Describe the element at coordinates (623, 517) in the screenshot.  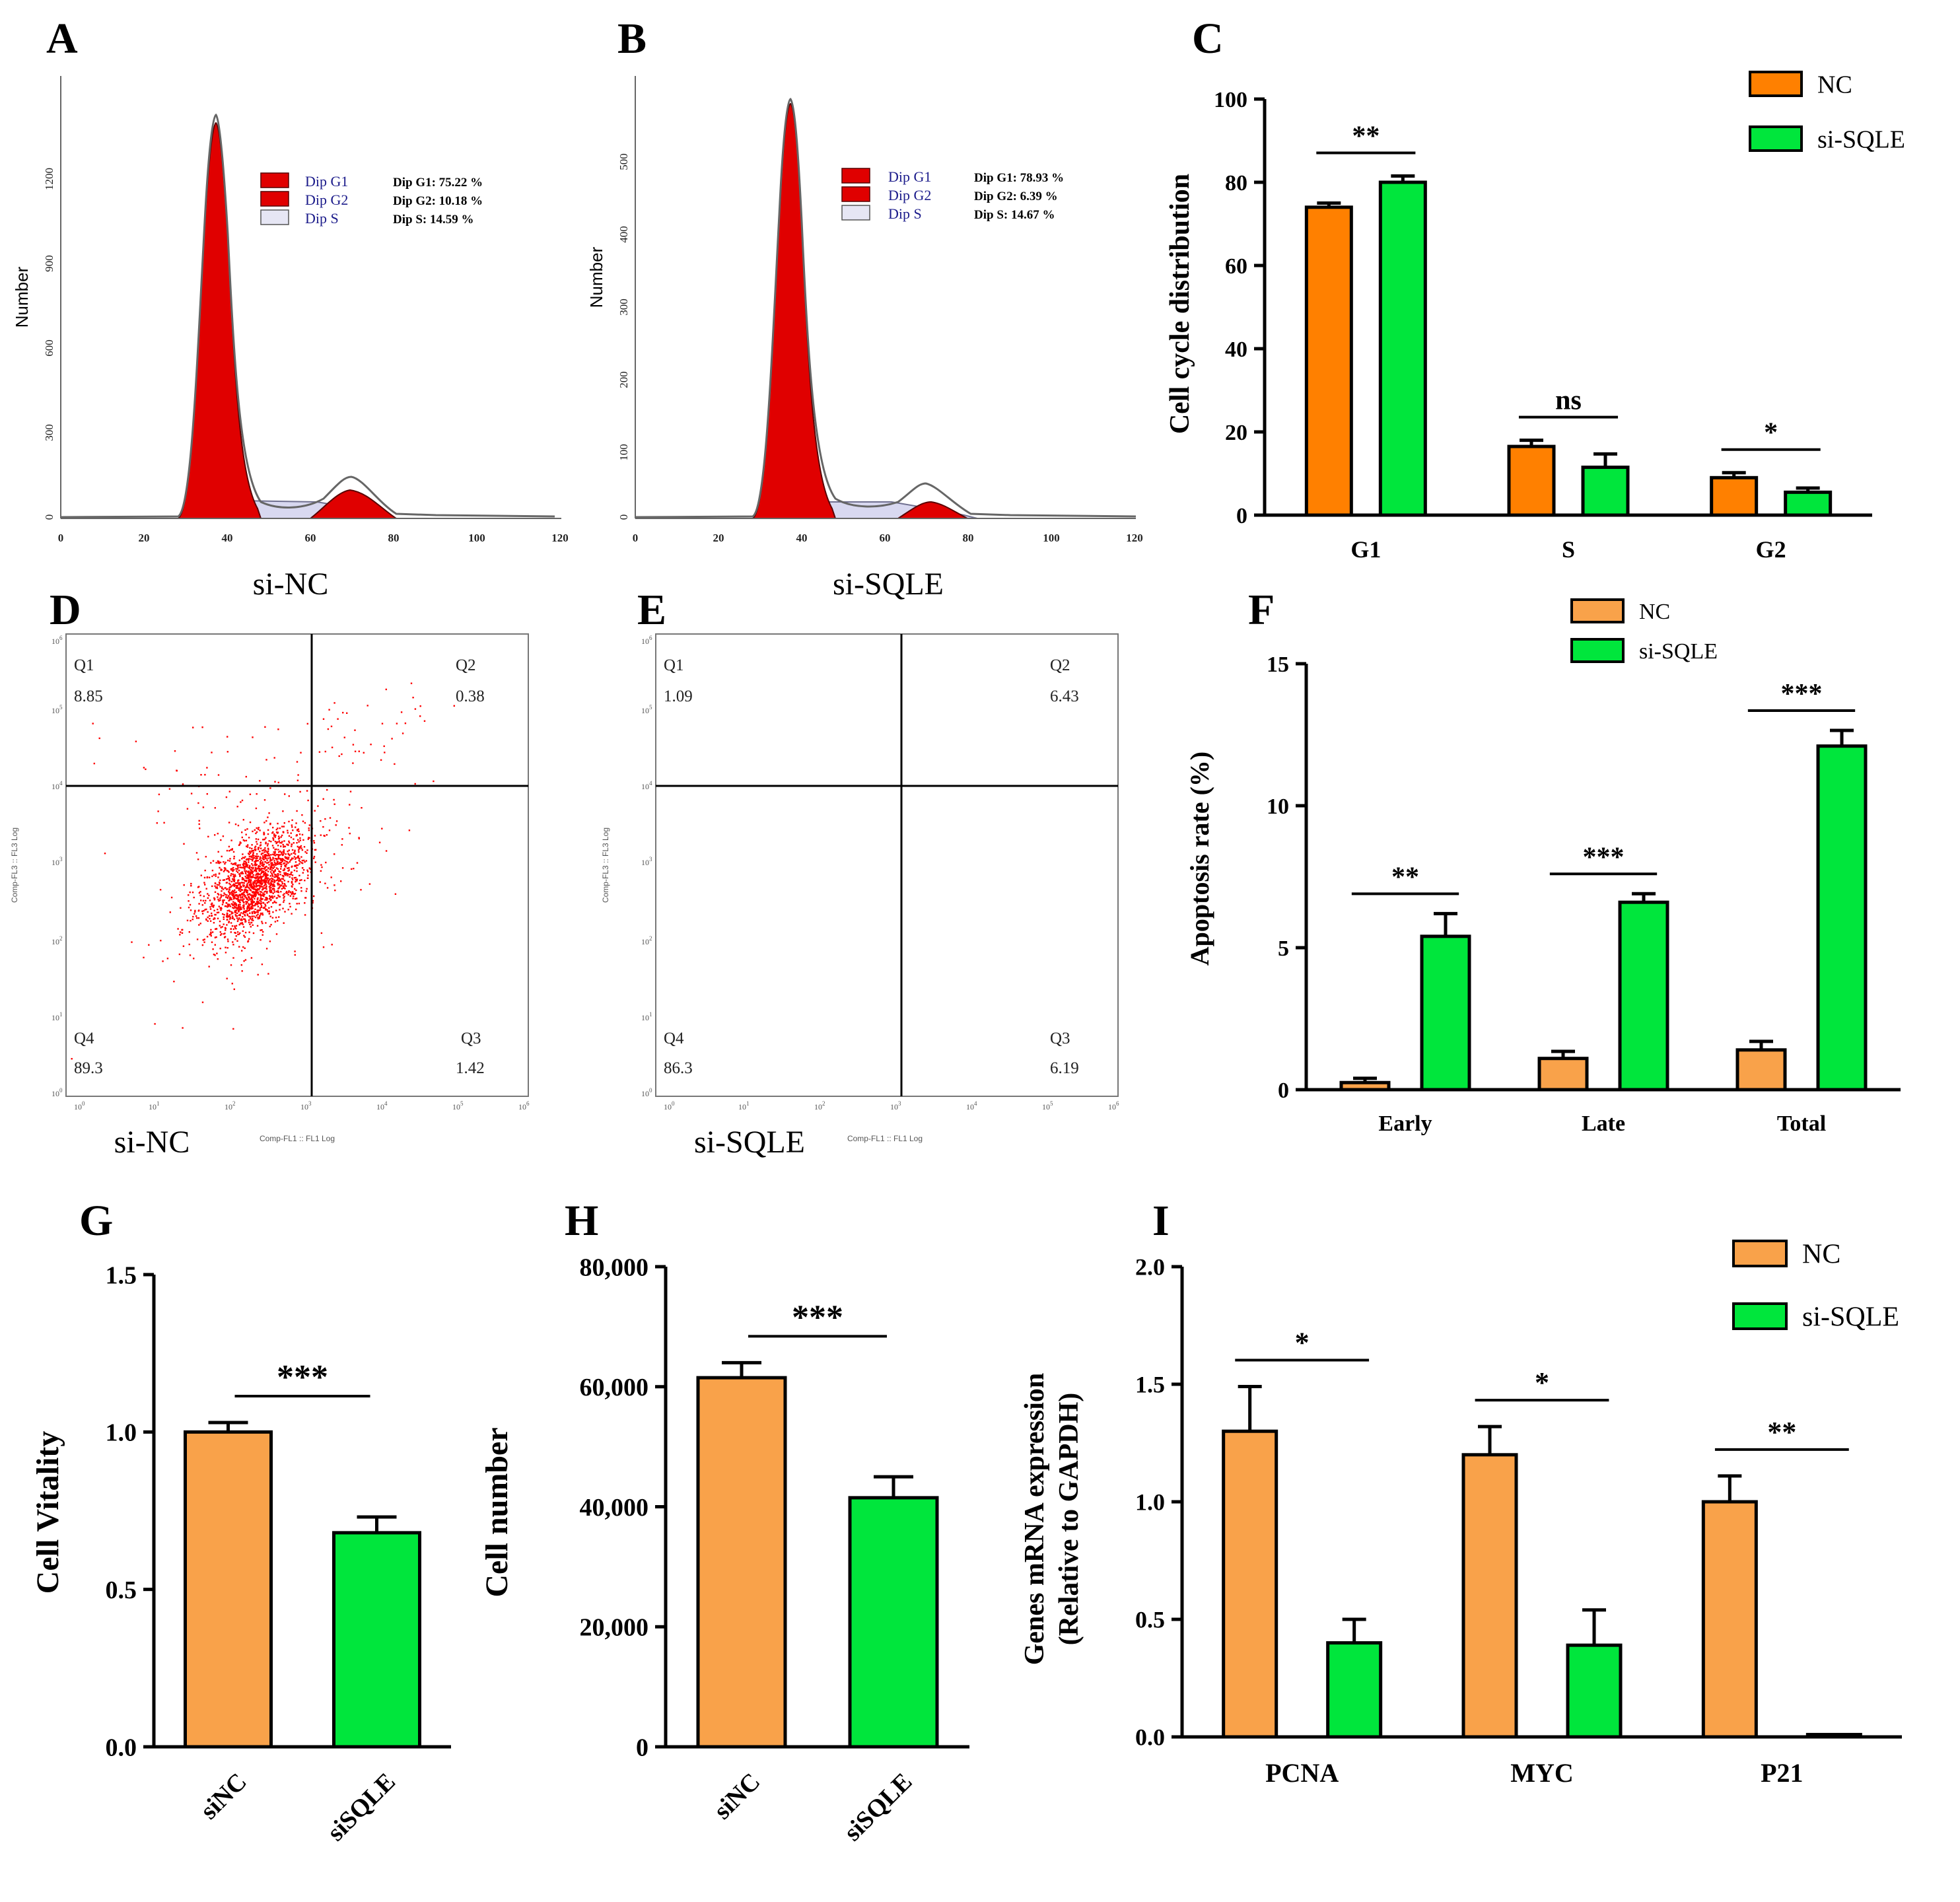
I see `y-tick-label: 0` at that location.